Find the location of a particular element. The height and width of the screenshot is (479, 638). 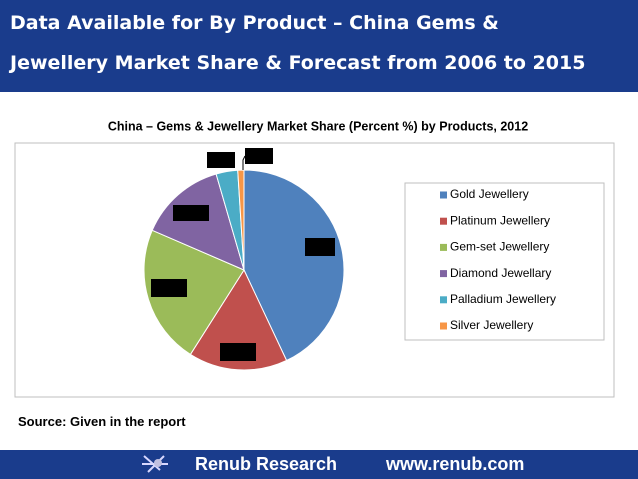

logo is located at coordinates (155, 464).